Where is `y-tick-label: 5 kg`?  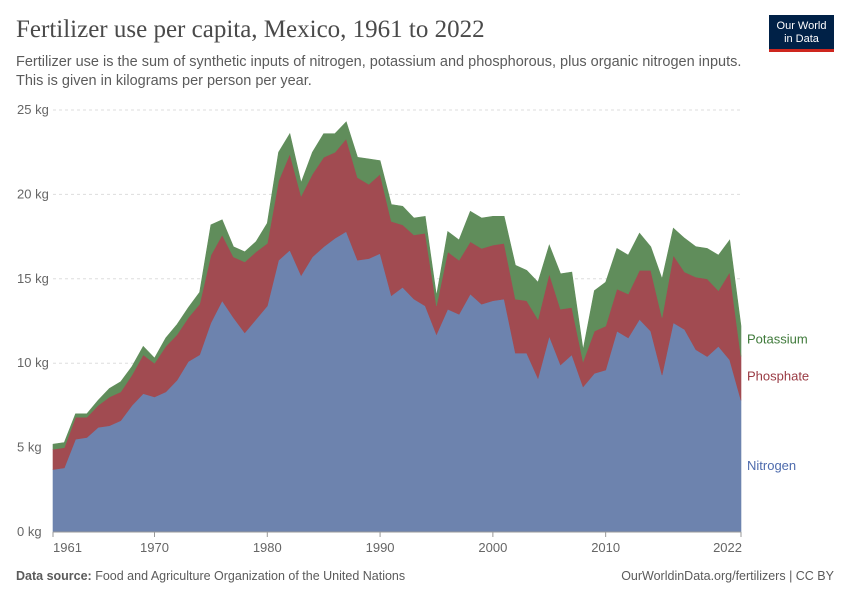
y-tick-label: 5 kg is located at coordinates (29, 447).